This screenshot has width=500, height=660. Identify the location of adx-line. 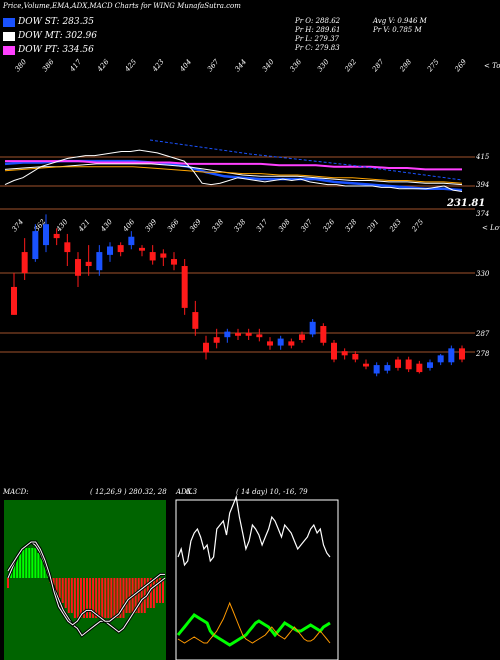
(254, 530).